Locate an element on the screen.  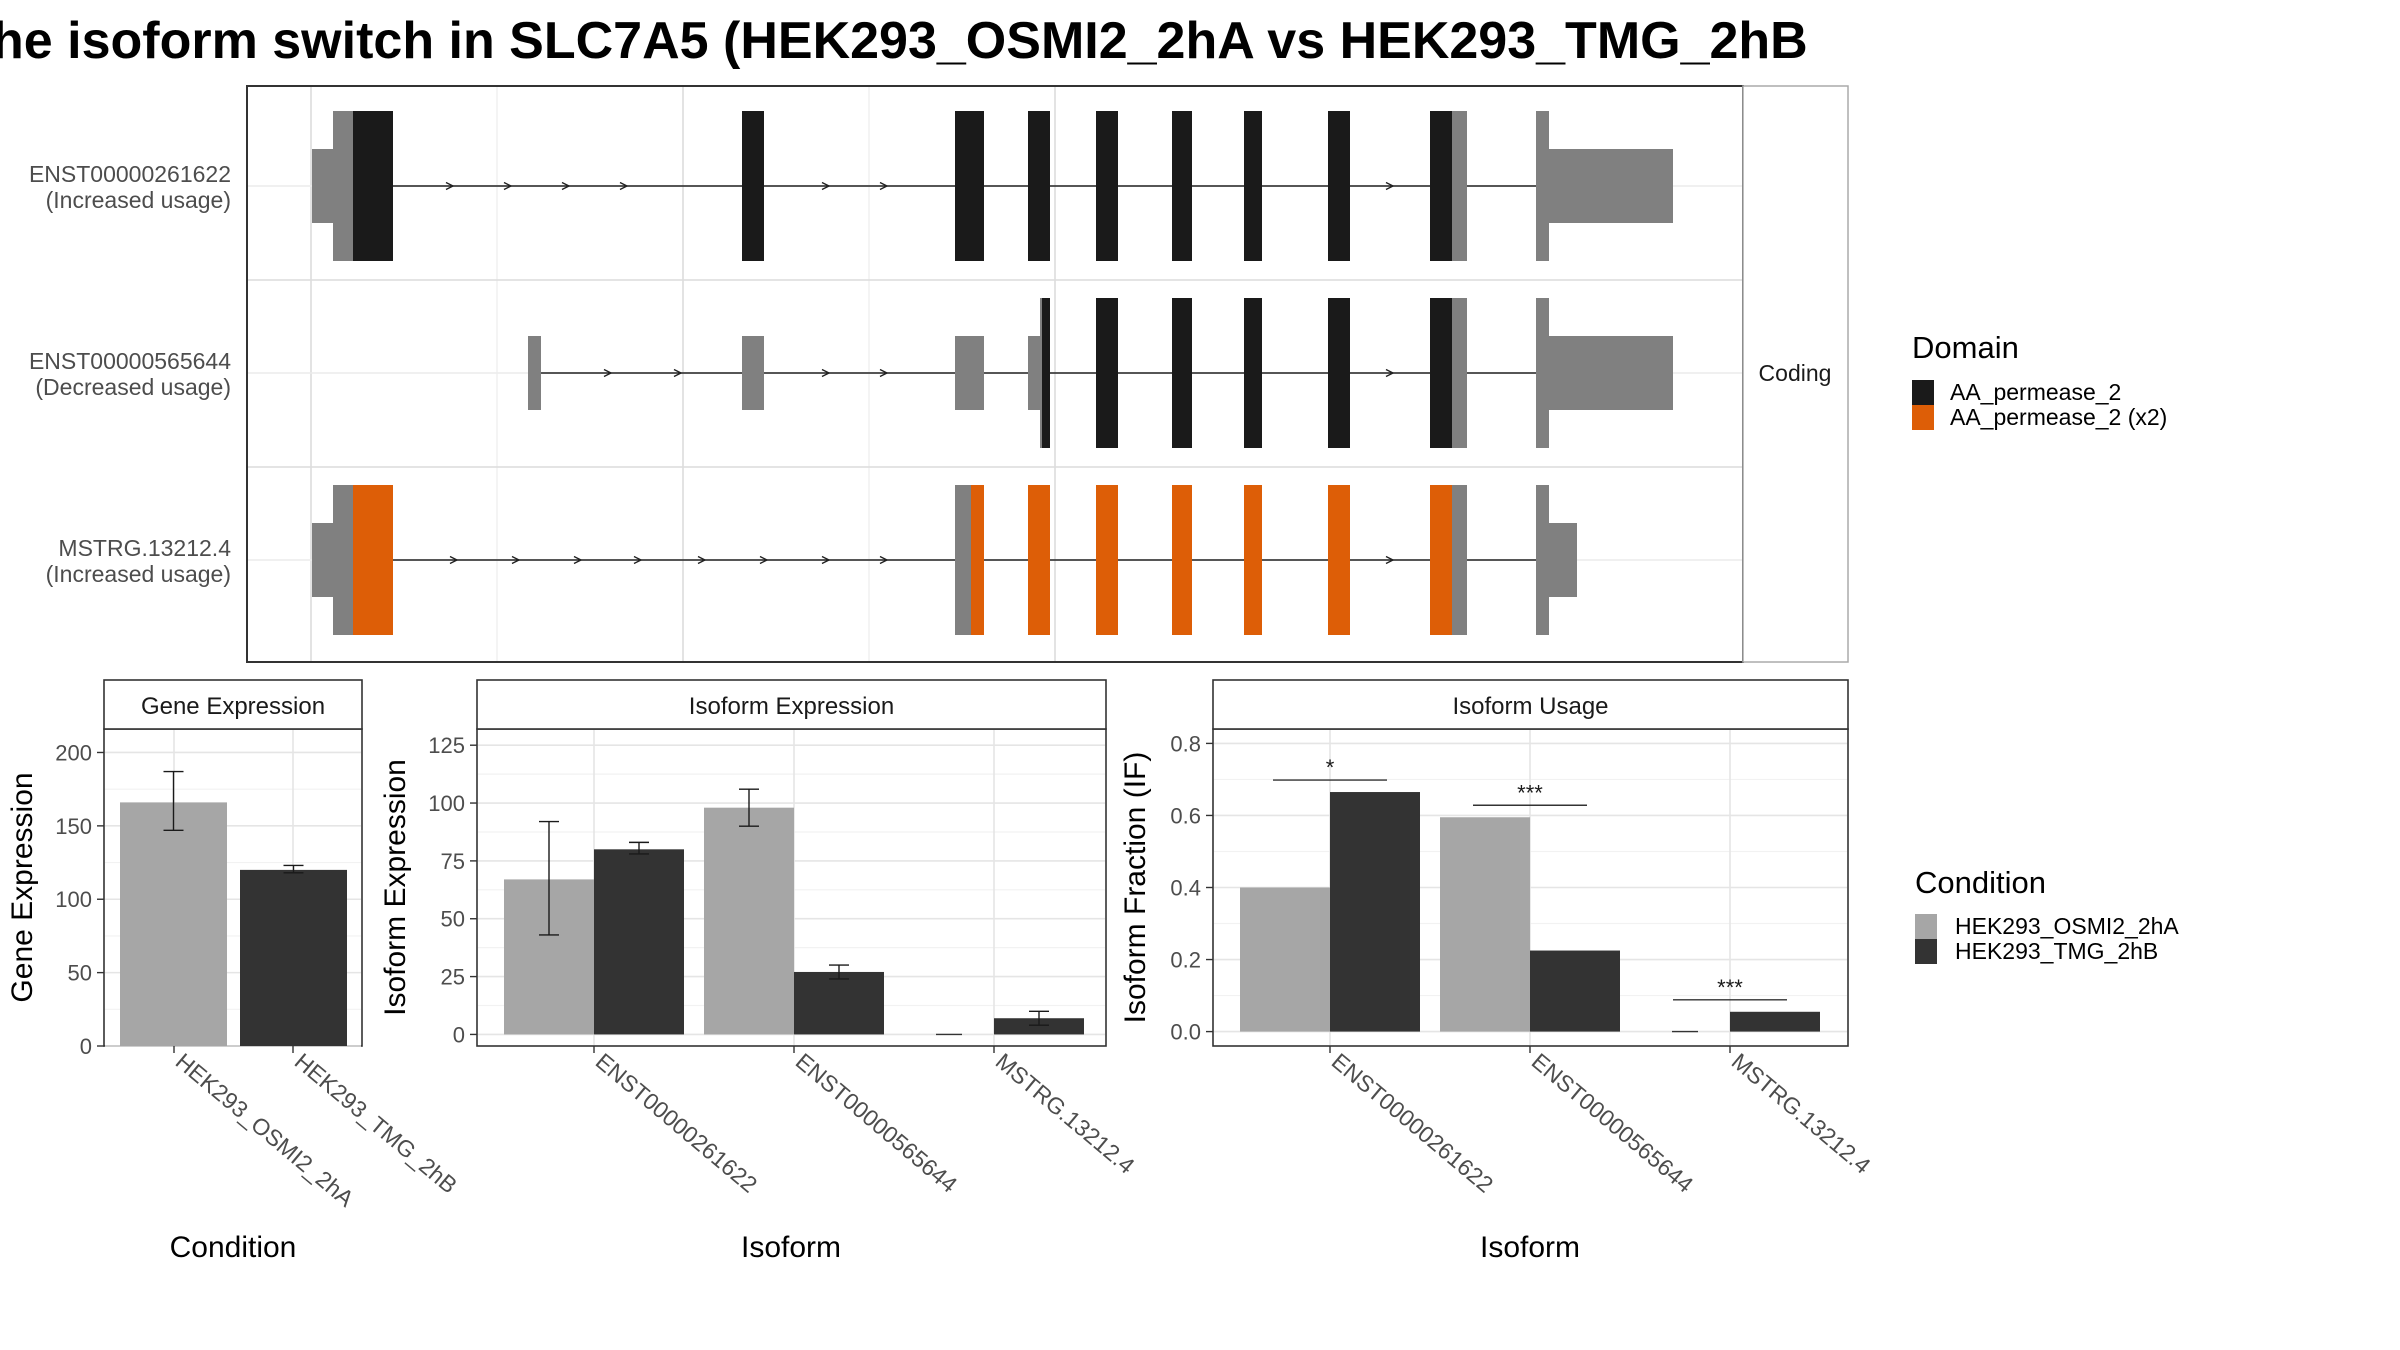
domain-legend-title: Domain is located at coordinates (1965, 347).